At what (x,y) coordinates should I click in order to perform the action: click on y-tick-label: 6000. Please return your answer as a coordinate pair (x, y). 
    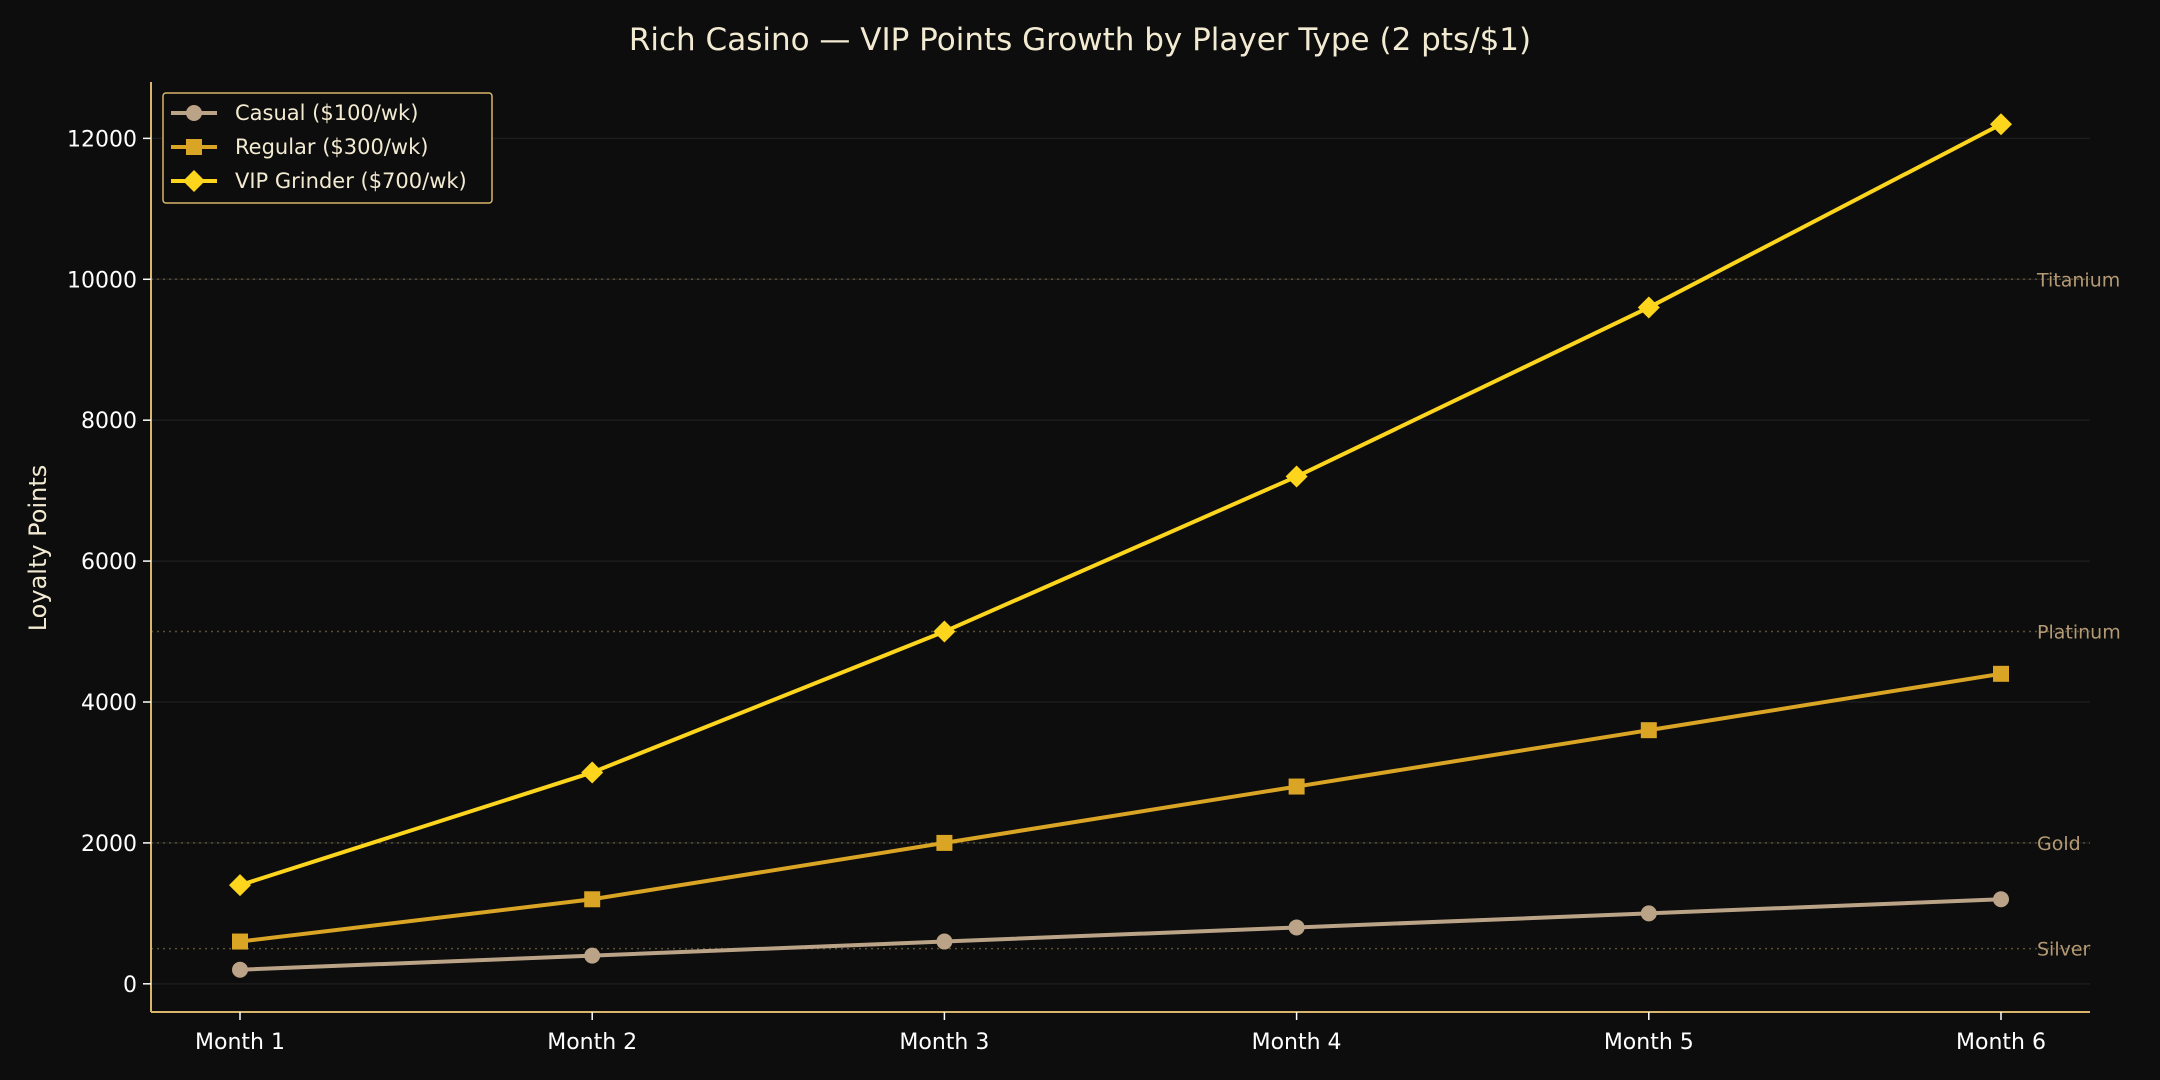
    Looking at the image, I should click on (109, 562).